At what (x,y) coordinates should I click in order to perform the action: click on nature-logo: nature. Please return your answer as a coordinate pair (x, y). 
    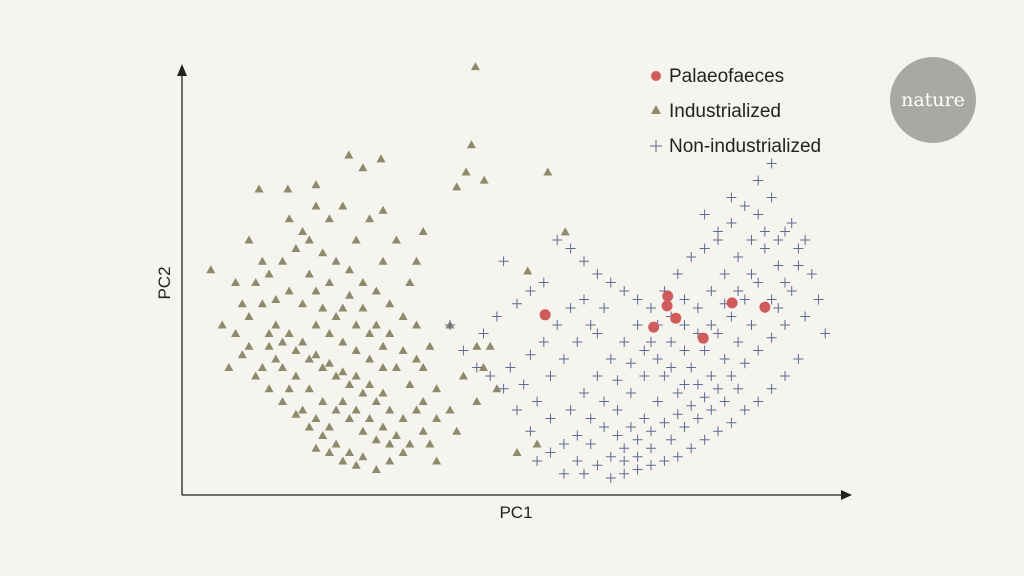
    Looking at the image, I should click on (933, 100).